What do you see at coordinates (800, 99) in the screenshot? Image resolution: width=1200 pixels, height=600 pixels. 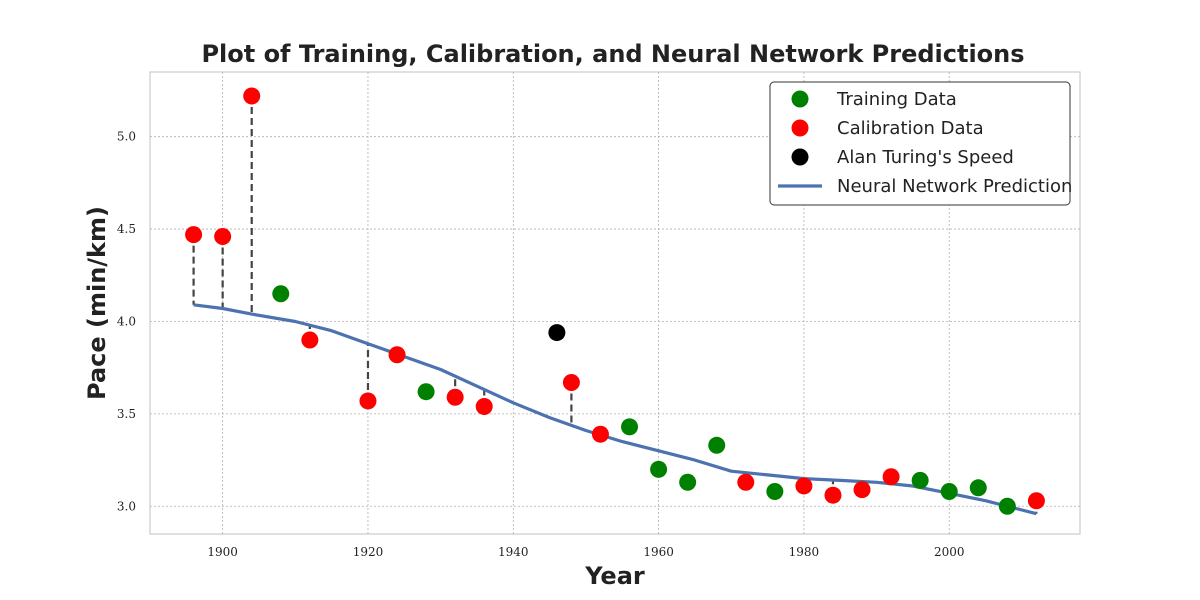 I see `legend-training-marker` at bounding box center [800, 99].